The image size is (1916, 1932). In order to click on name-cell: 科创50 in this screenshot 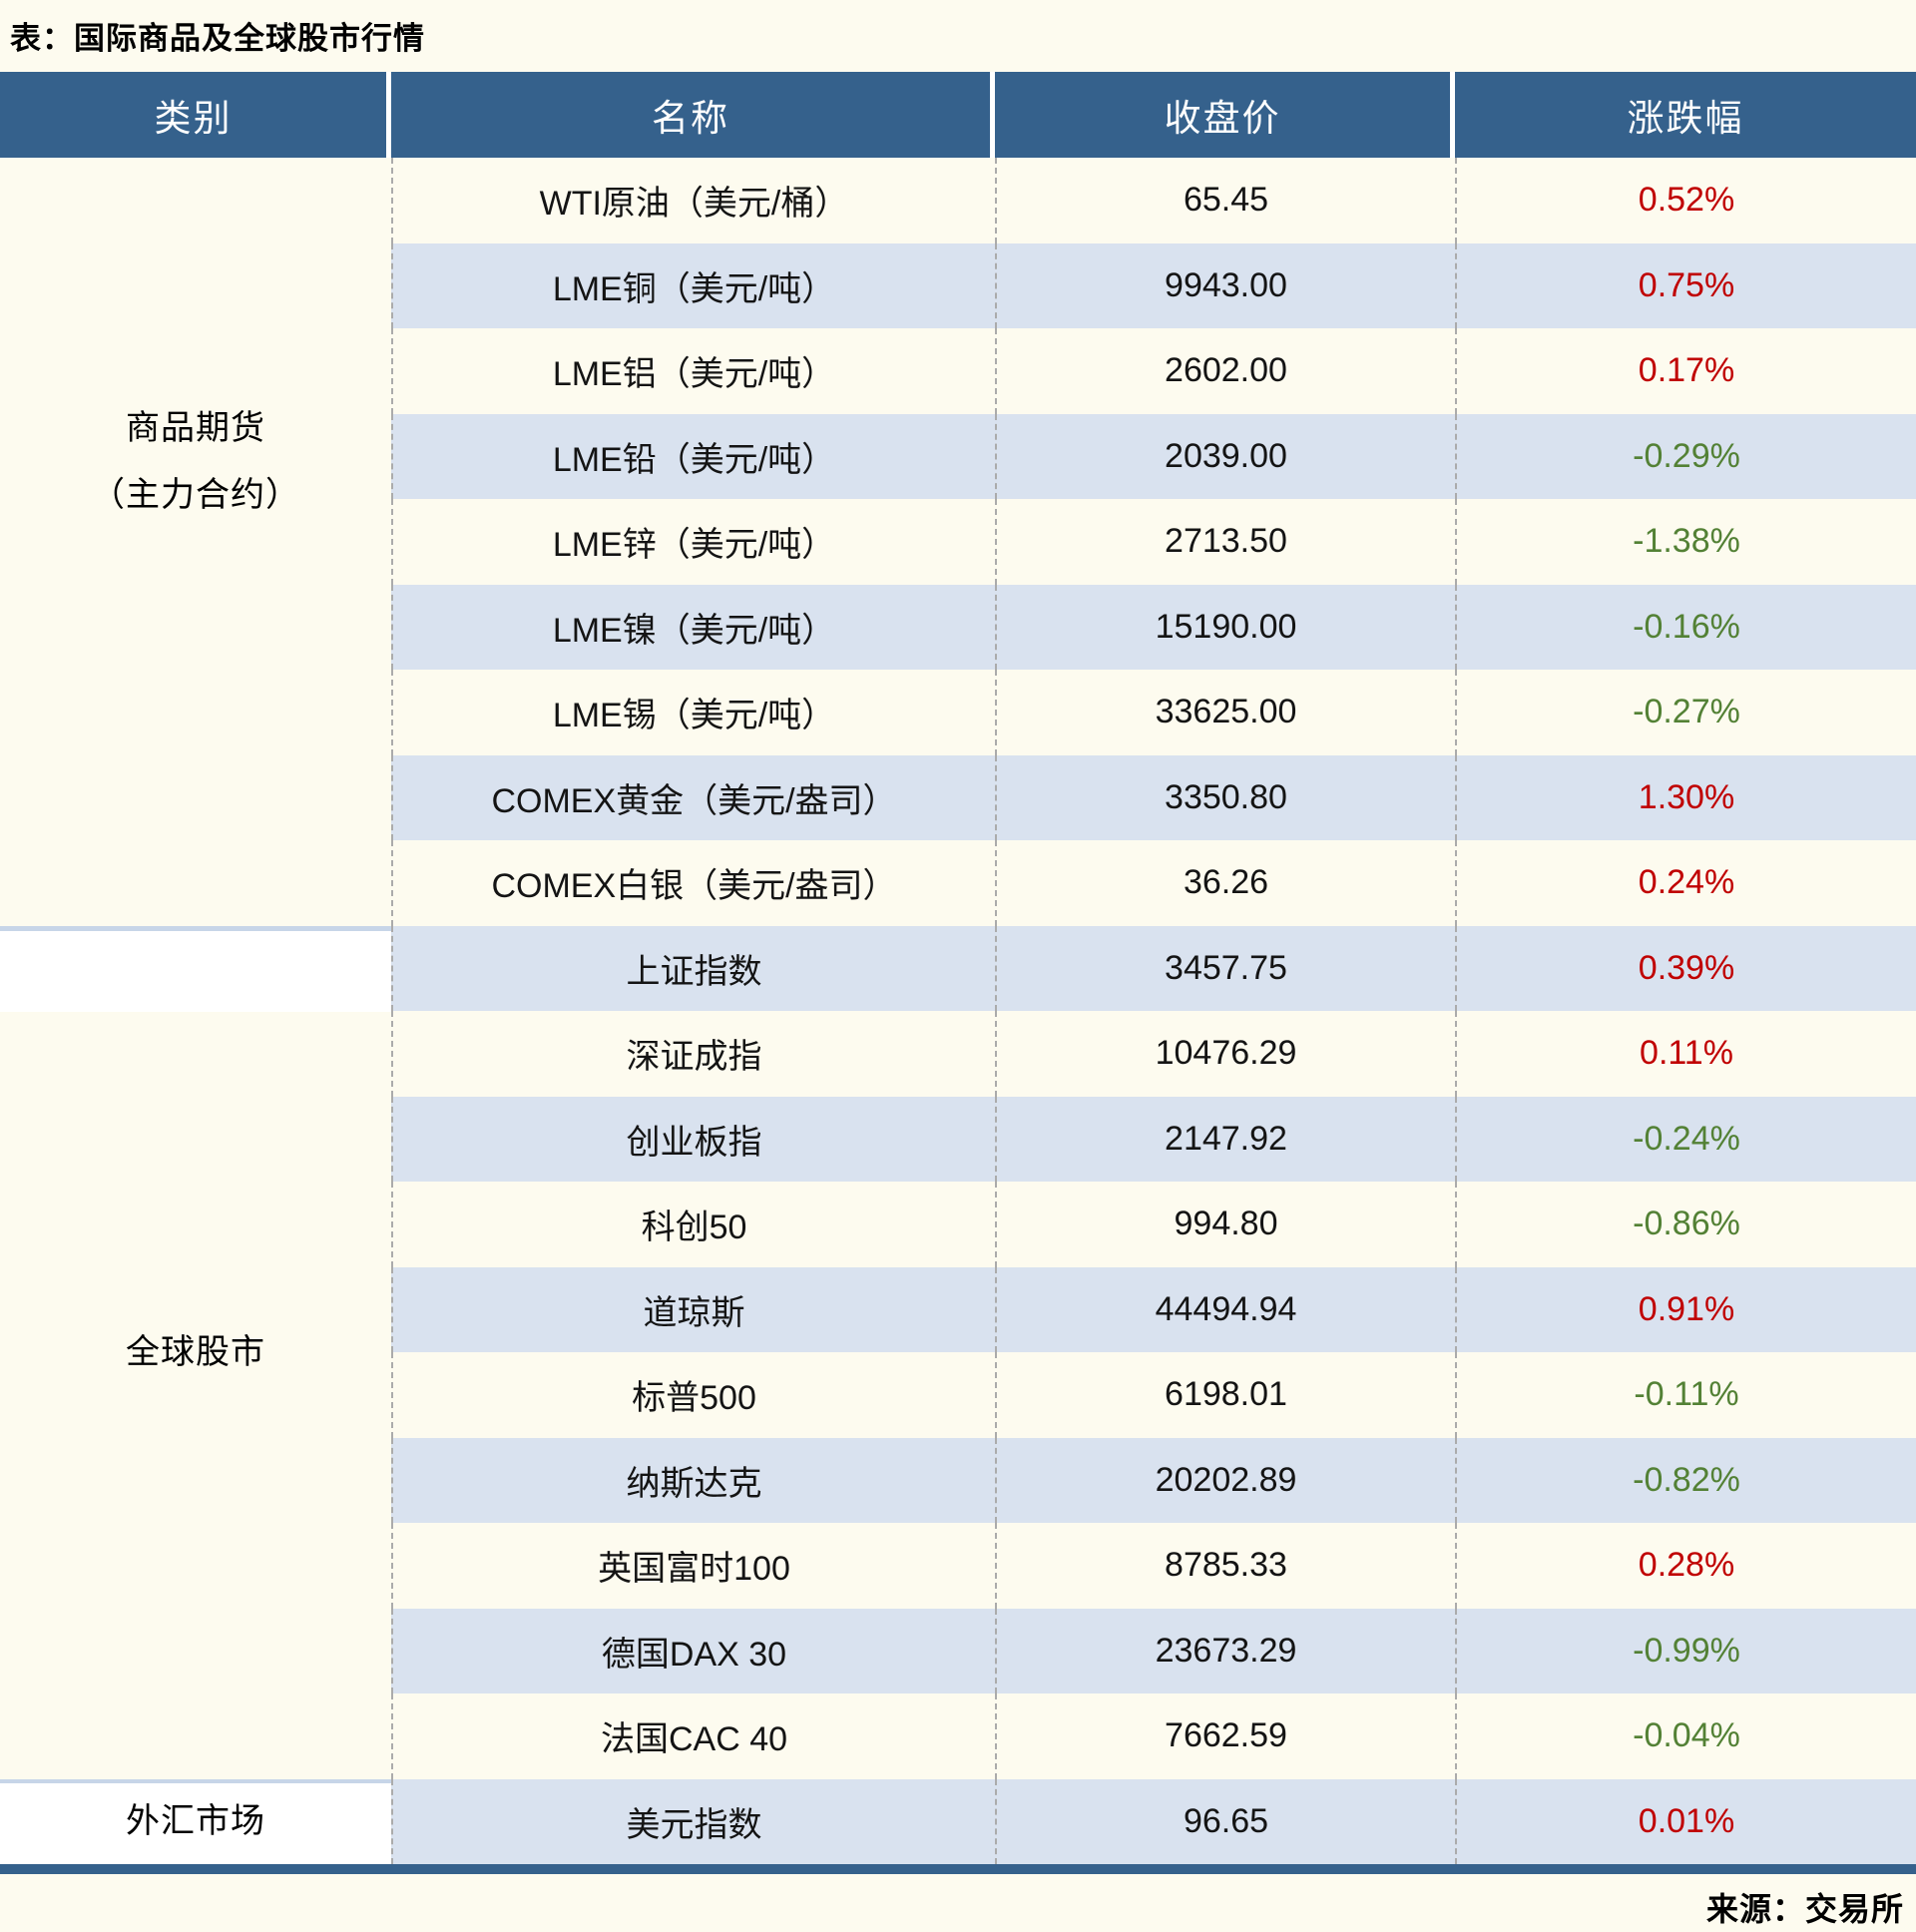, I will do `click(693, 1224)`.